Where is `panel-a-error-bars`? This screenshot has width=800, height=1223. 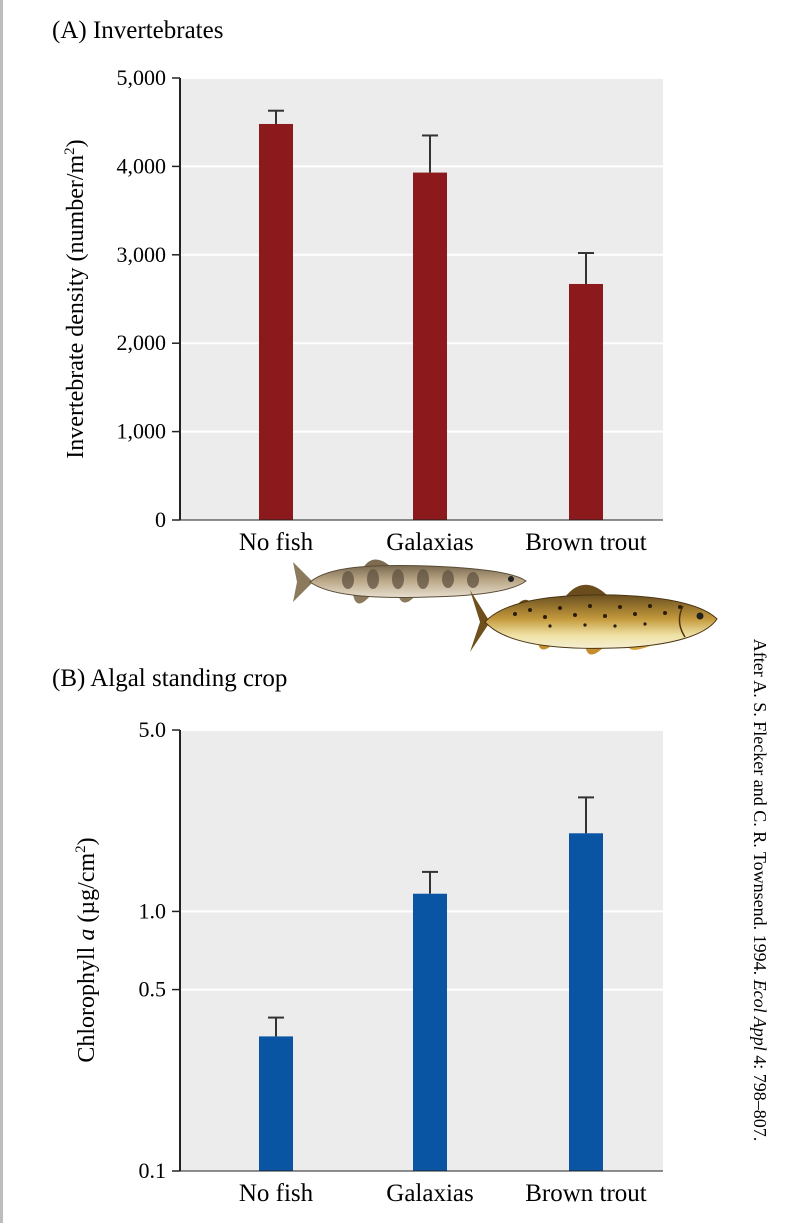
panel-a-error-bars is located at coordinates (431, 196).